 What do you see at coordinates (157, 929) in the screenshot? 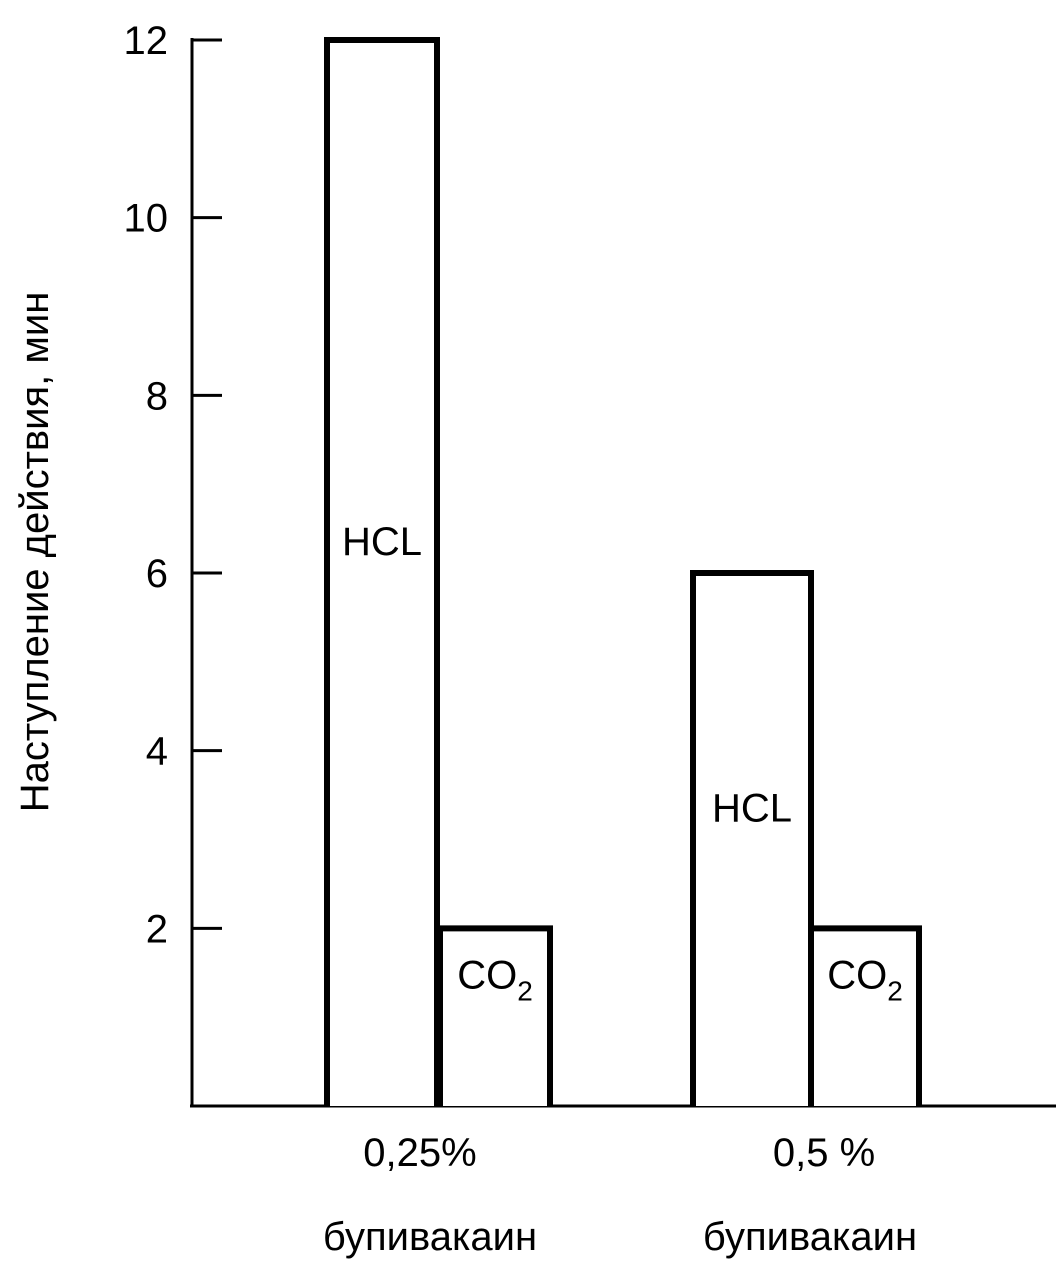
I see `y-tick-label: 2` at bounding box center [157, 929].